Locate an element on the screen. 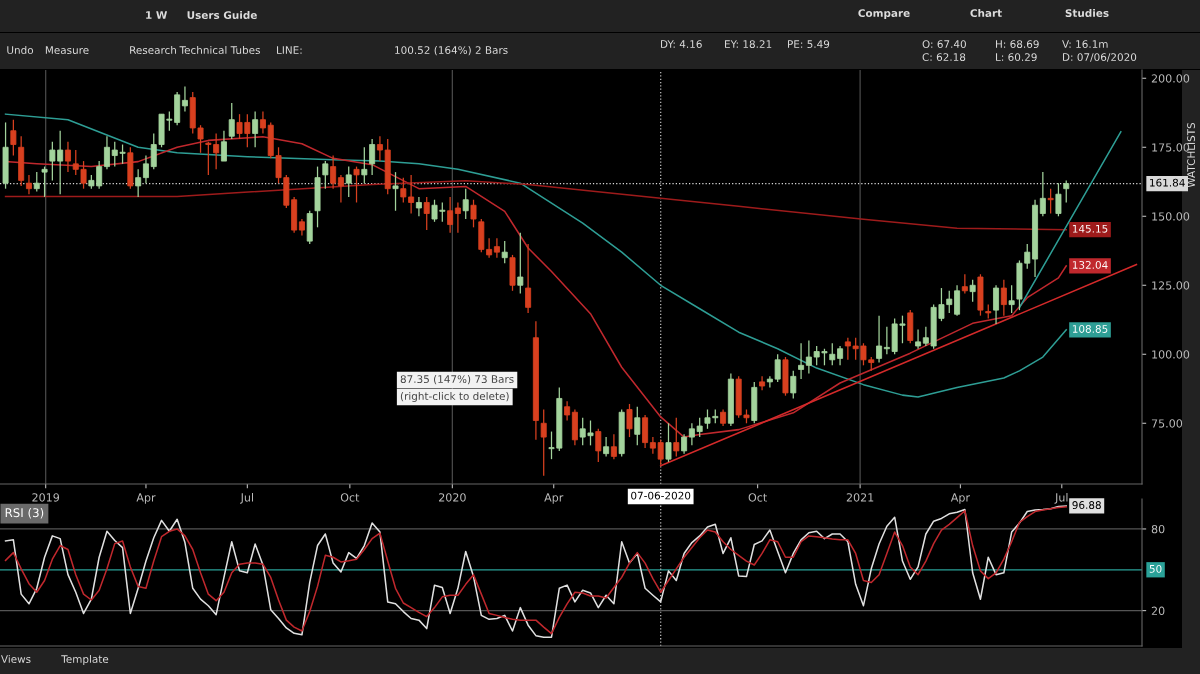  text: LINE: is located at coordinates (289, 50).